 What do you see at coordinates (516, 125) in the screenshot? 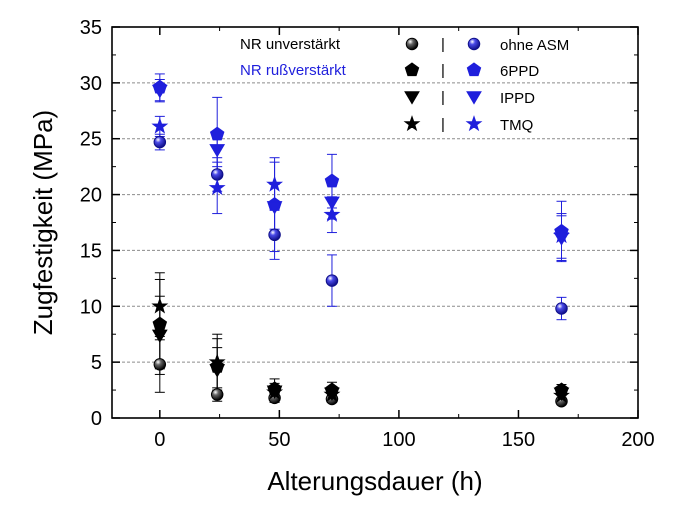
I see `legend-entry-label: TMQ` at bounding box center [516, 125].